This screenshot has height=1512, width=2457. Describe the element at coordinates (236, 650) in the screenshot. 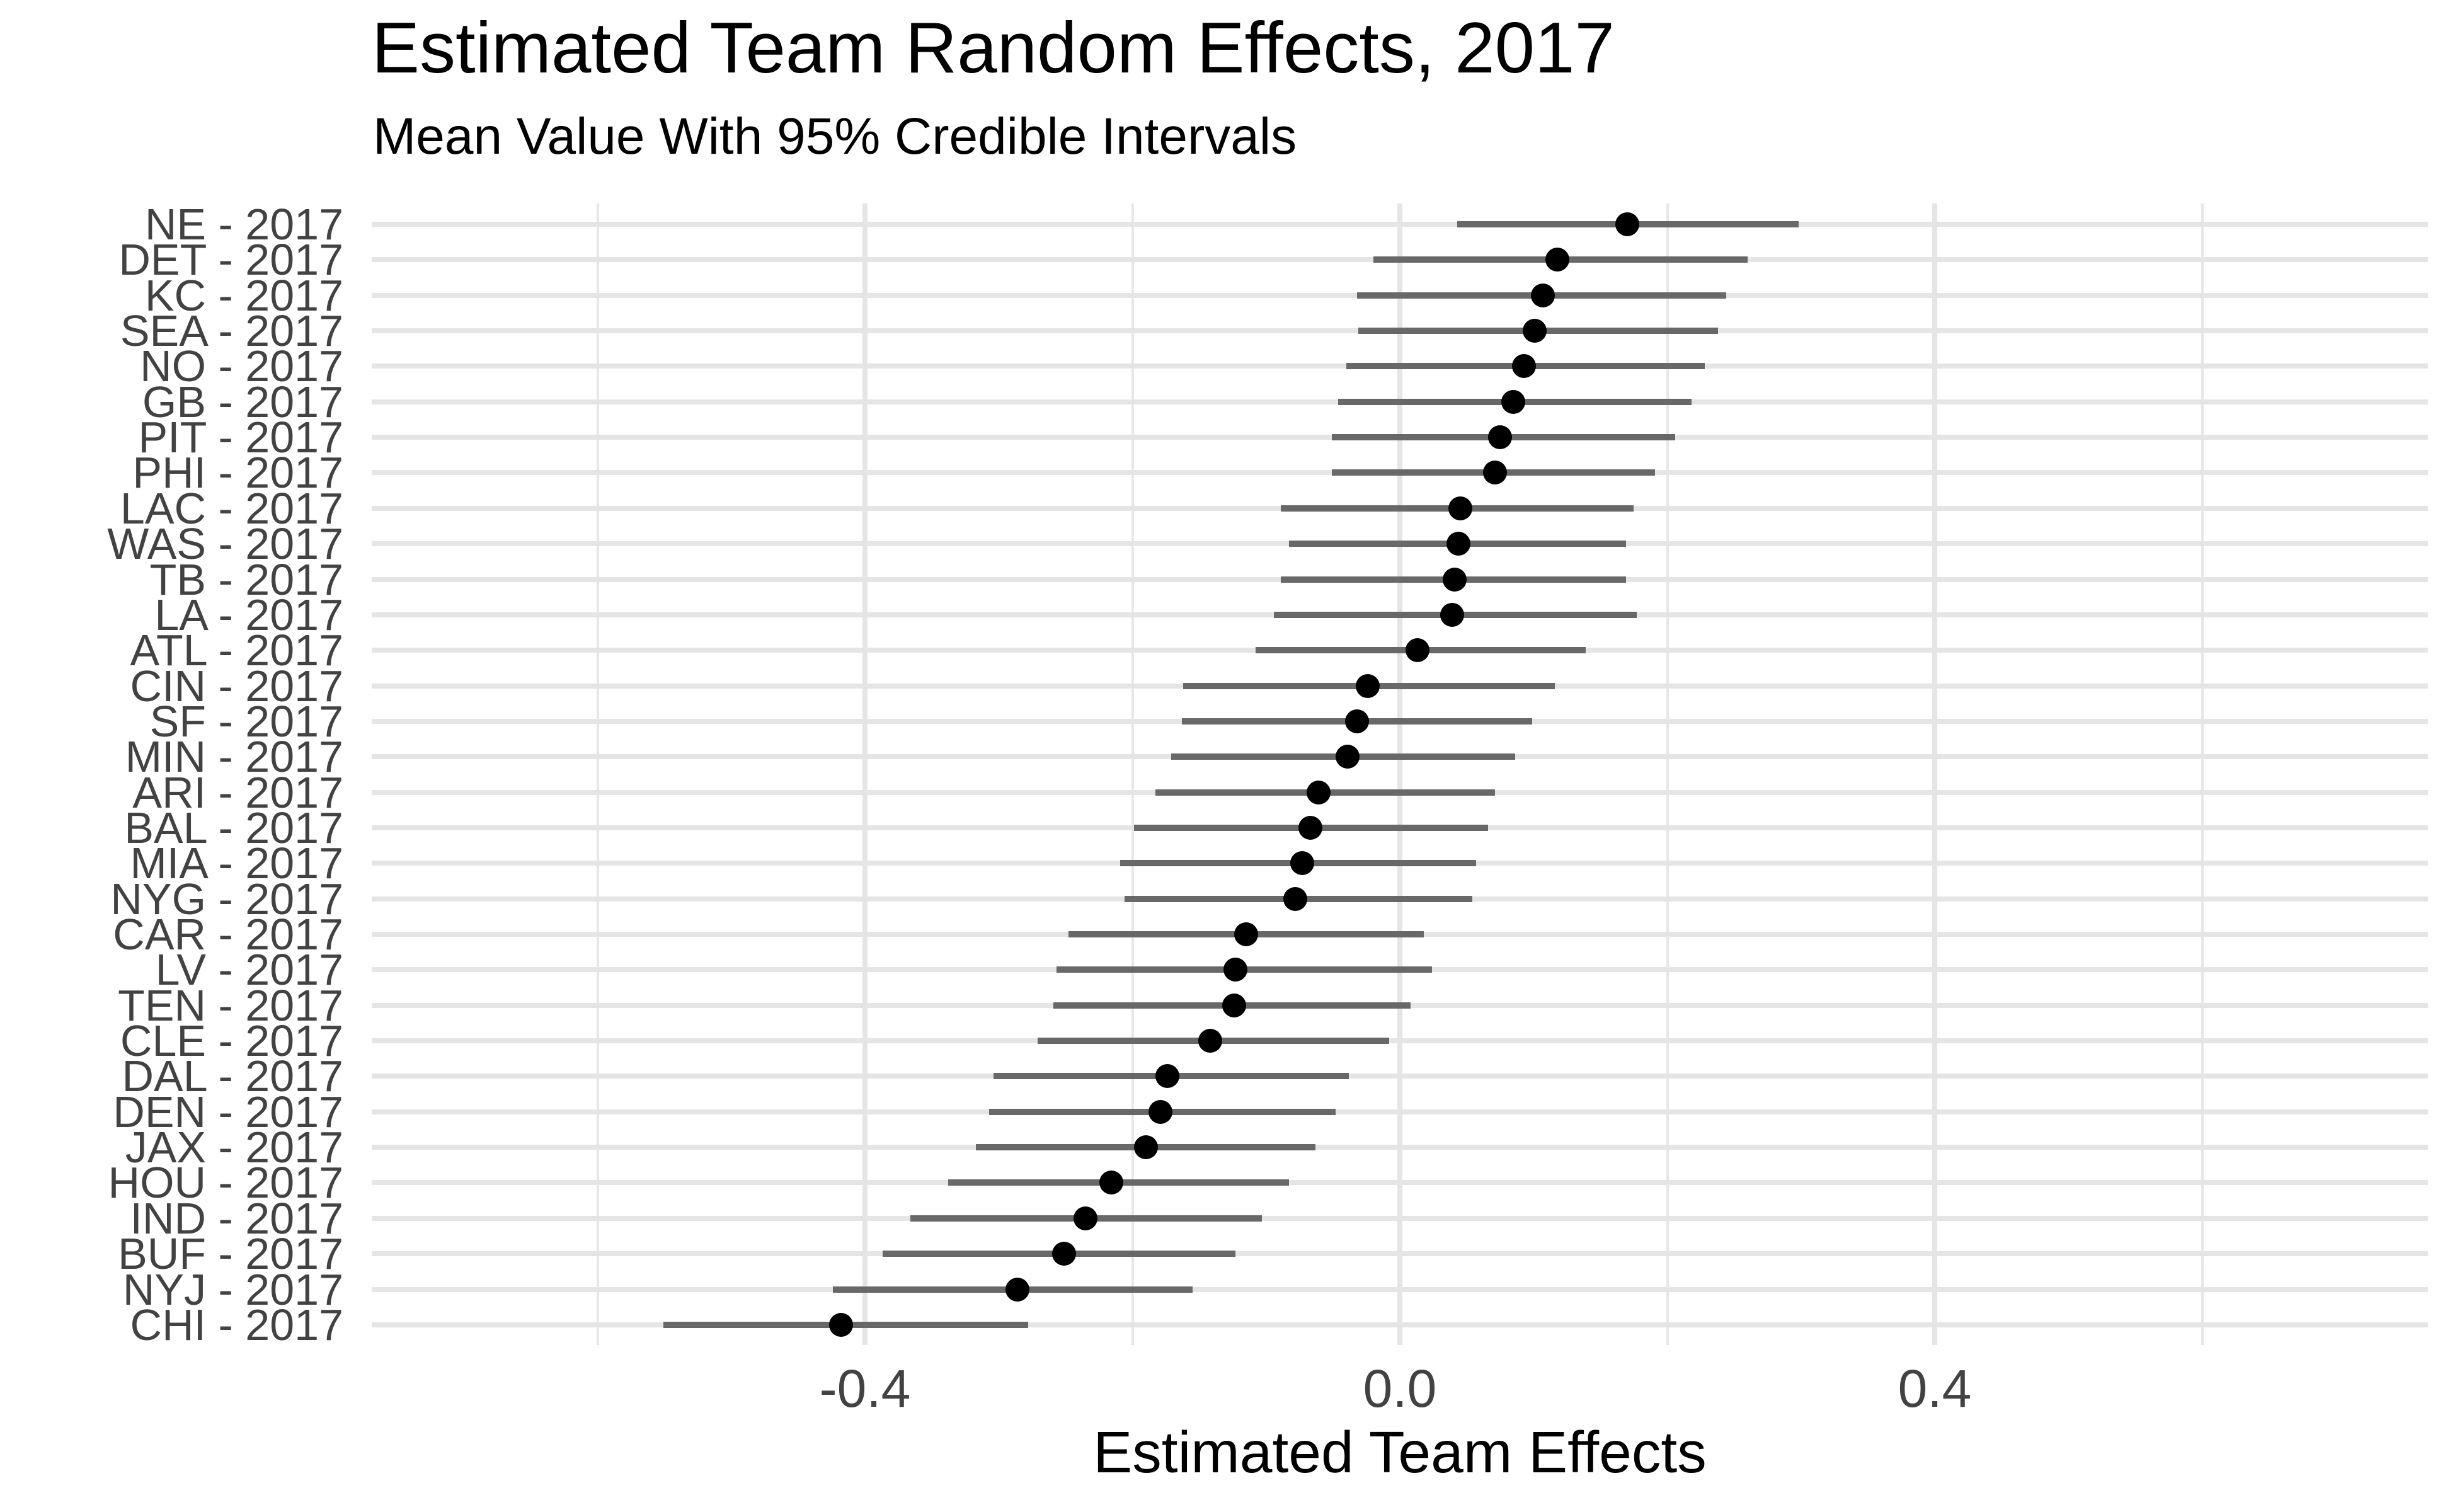

I see `y-axis-label: ATL - 2017` at that location.